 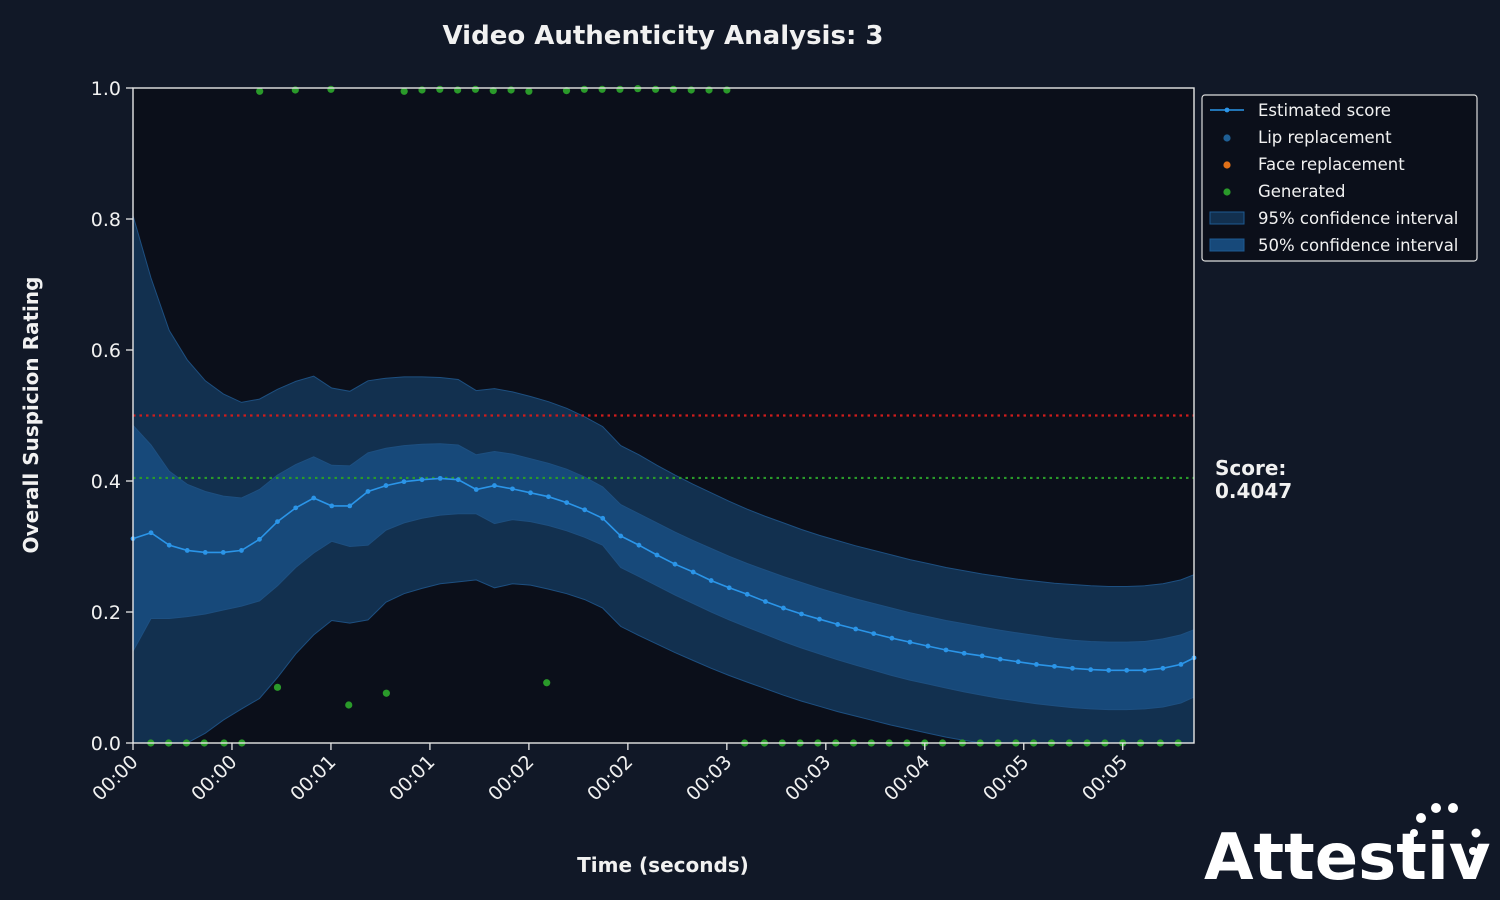 What do you see at coordinates (1253, 479) in the screenshot?
I see `score-annotation: Score: 0.4047` at bounding box center [1253, 479].